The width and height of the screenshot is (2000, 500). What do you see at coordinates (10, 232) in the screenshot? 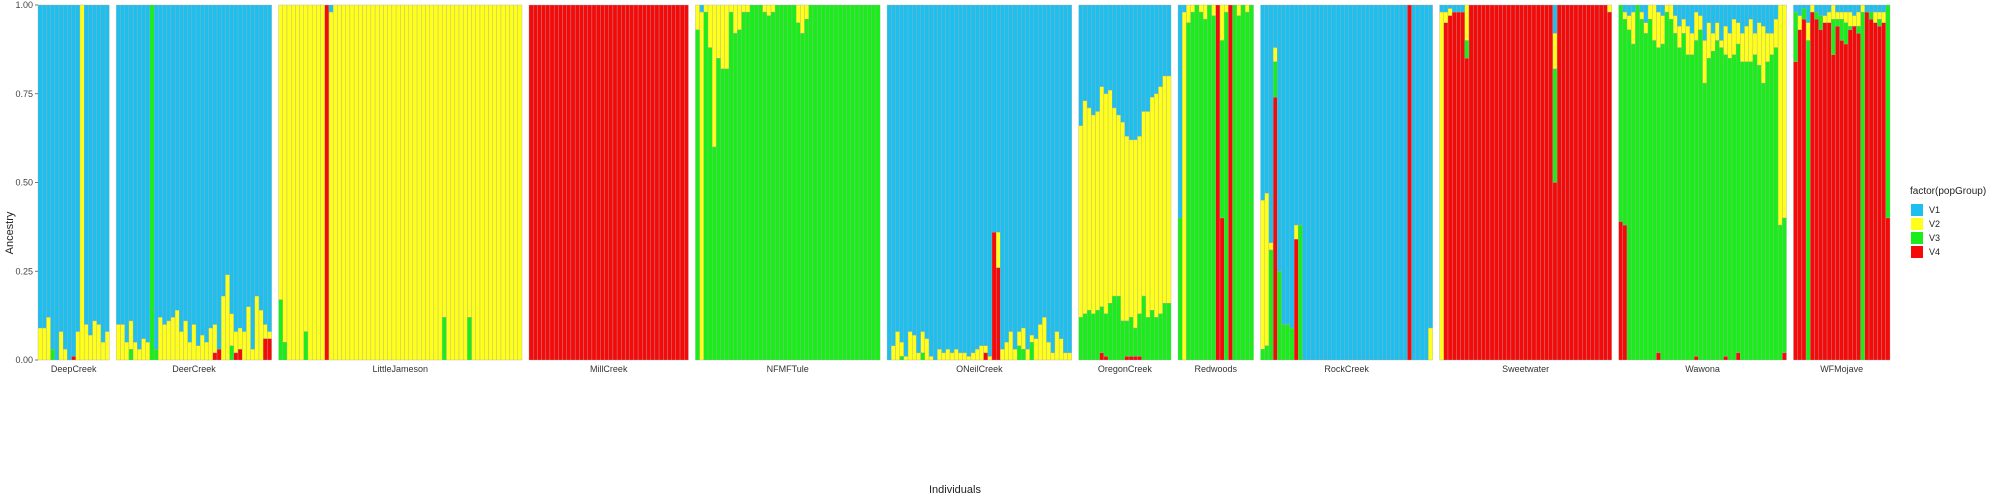
I see `y-axis-title: Ancestry` at bounding box center [10, 232].